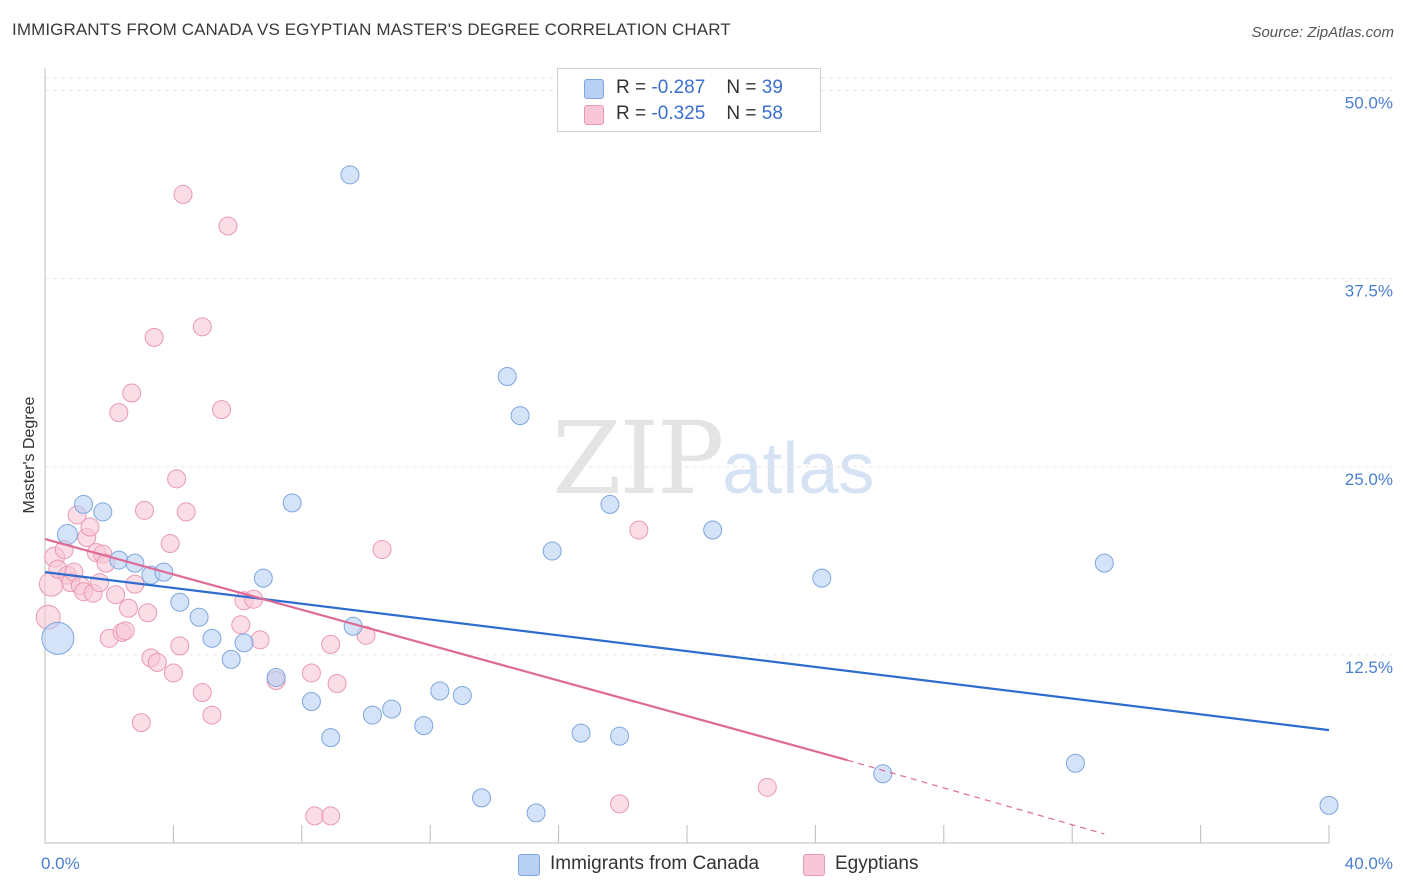  I want to click on chart-source: Source: ZipAtlas.com, so click(1322, 32).